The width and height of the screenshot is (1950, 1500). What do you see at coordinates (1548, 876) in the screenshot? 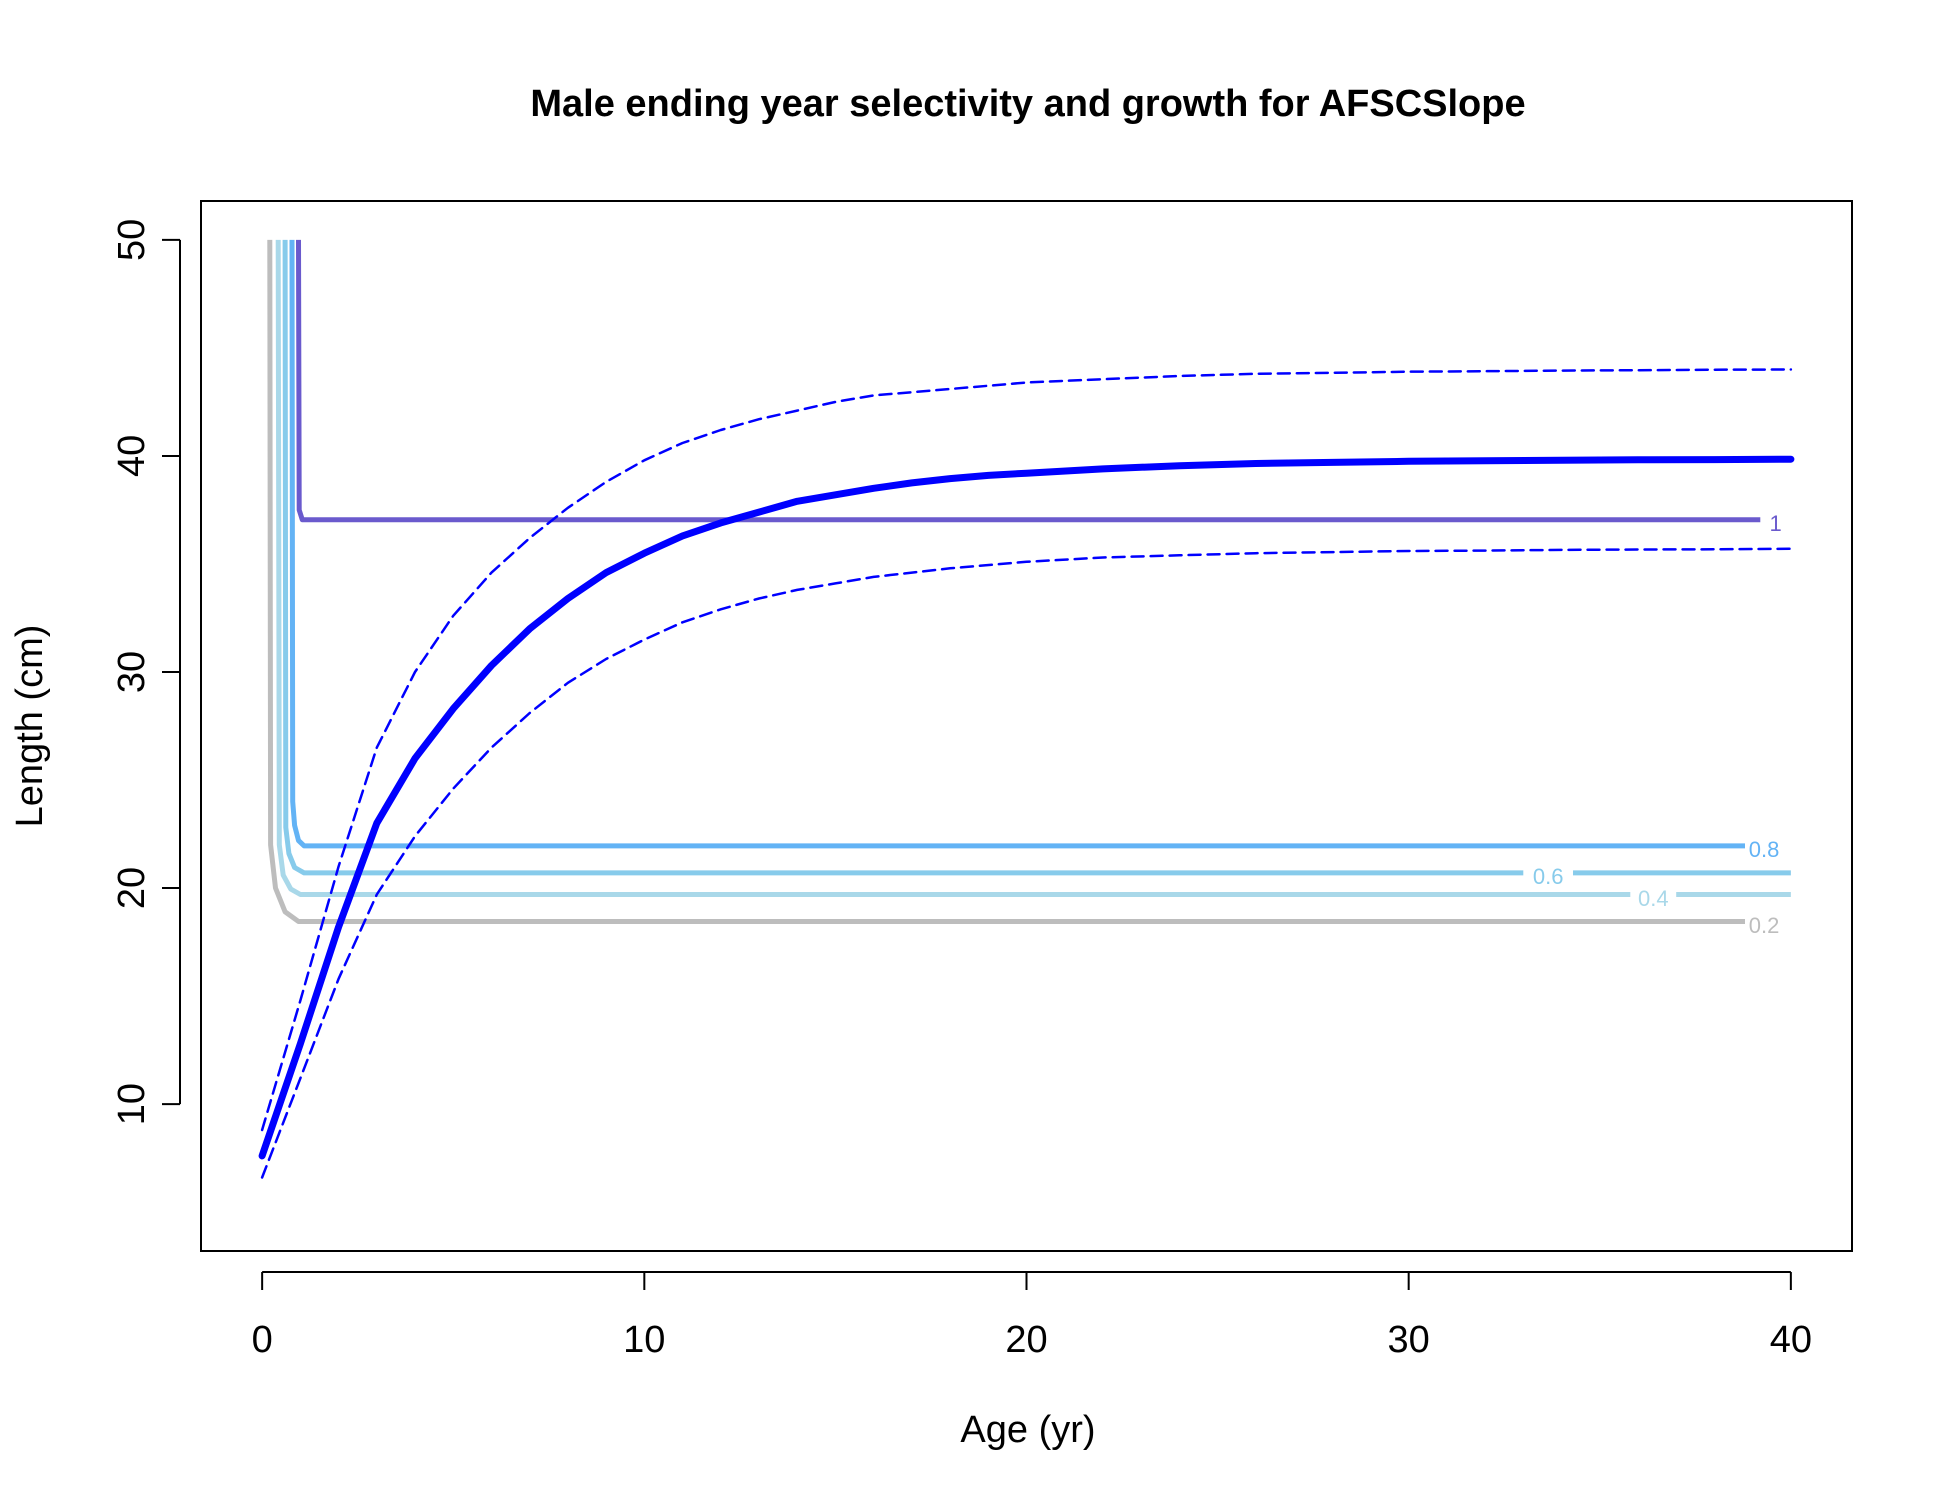
I see `contour-label-0-6: 0.6` at bounding box center [1548, 876].